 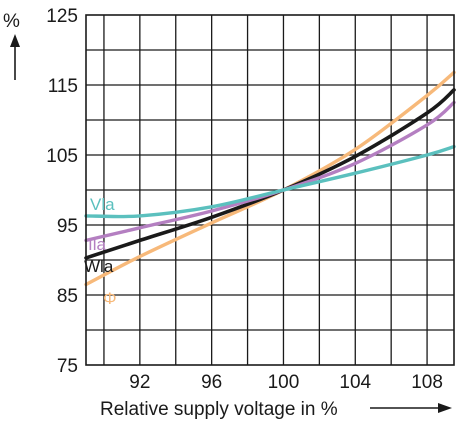 I want to click on series-line-vla, so click(x=270, y=181).